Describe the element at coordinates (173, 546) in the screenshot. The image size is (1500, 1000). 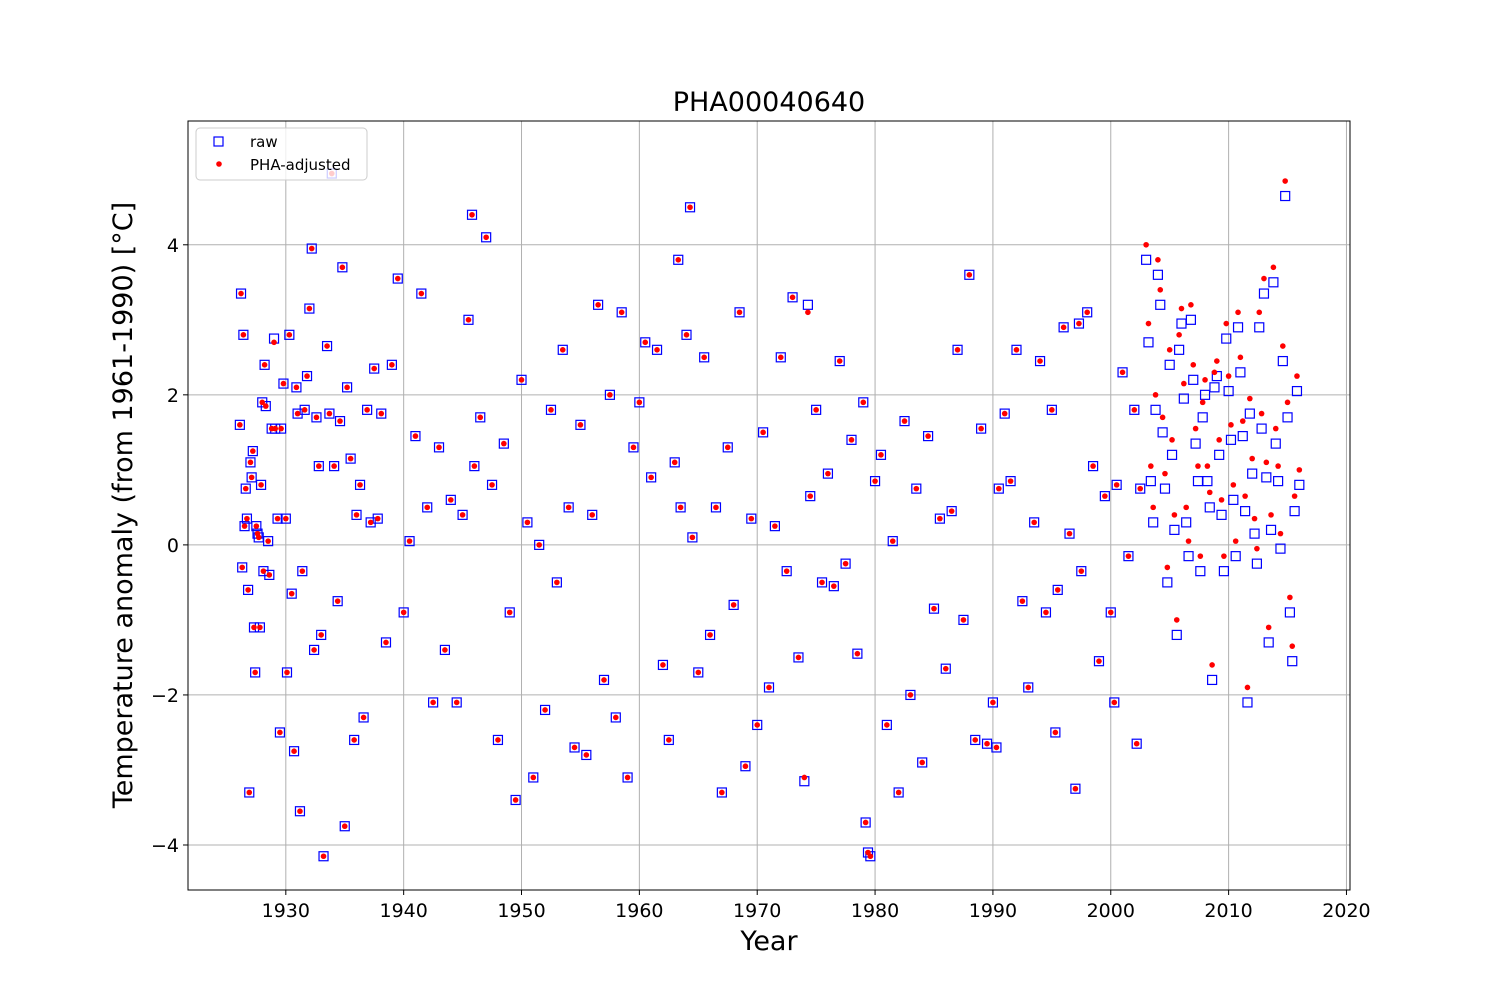
I see `y-tick-label: 0` at that location.